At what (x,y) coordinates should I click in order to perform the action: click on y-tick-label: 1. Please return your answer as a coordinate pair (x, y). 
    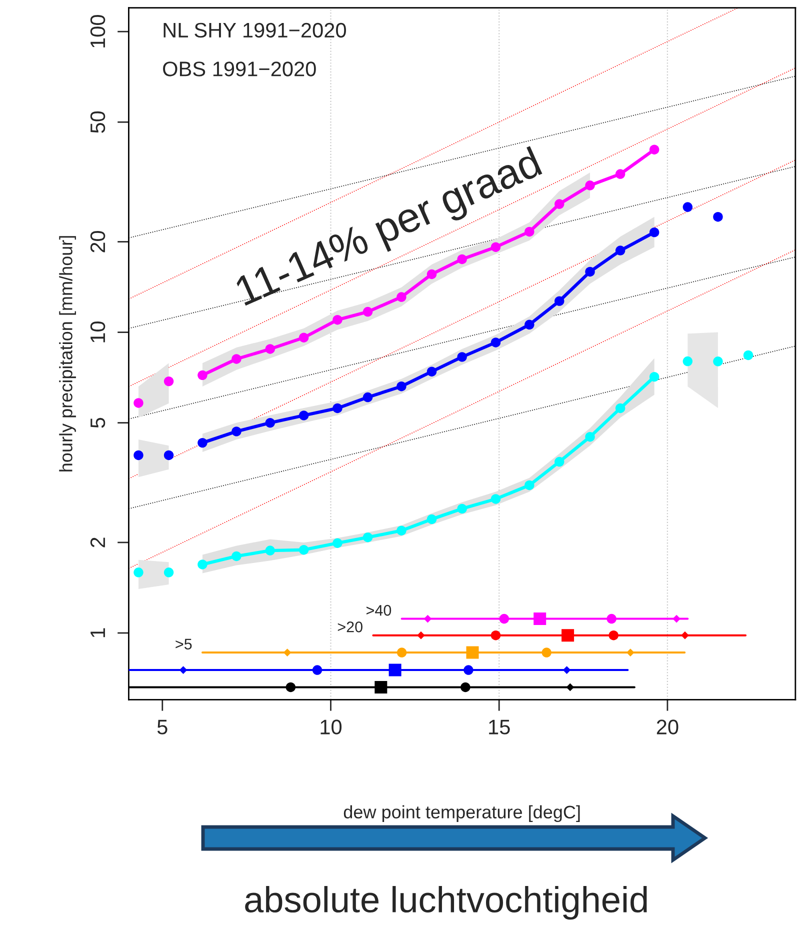
    Looking at the image, I should click on (97, 633).